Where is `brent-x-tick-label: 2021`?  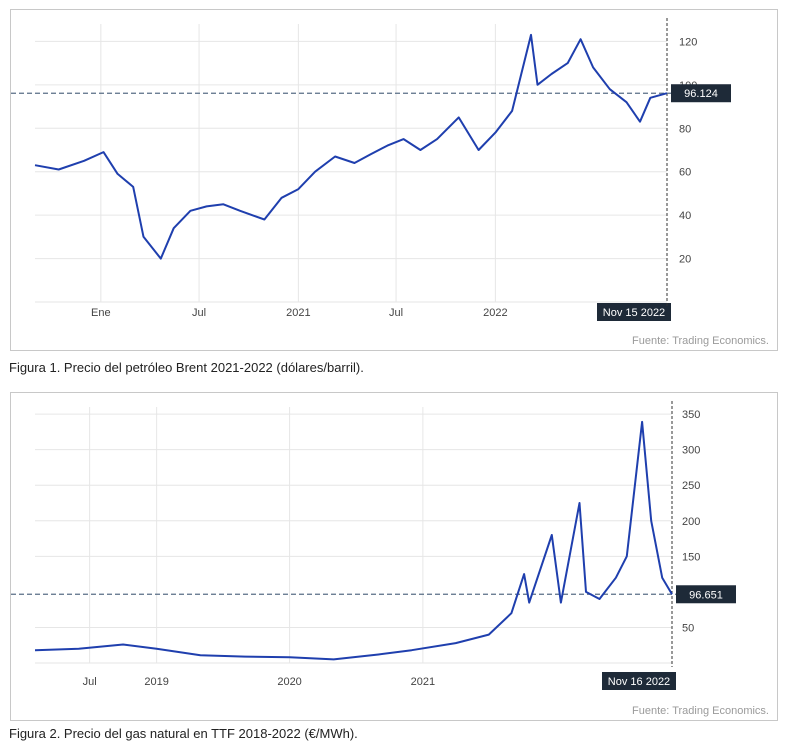
brent-x-tick-label: 2021 is located at coordinates (298, 313).